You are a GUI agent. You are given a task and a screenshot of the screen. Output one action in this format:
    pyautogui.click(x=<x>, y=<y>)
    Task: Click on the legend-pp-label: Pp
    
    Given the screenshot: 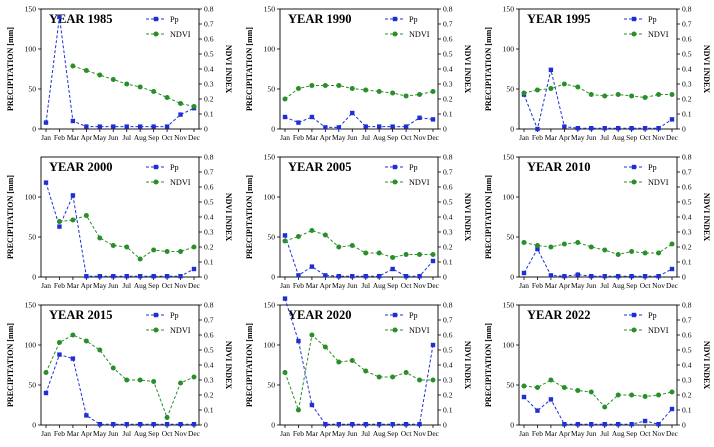 What is the action you would take?
    pyautogui.click(x=174, y=19)
    